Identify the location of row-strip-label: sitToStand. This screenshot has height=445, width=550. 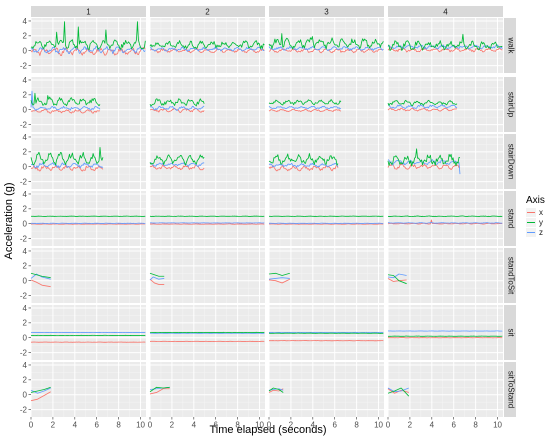
(511, 389).